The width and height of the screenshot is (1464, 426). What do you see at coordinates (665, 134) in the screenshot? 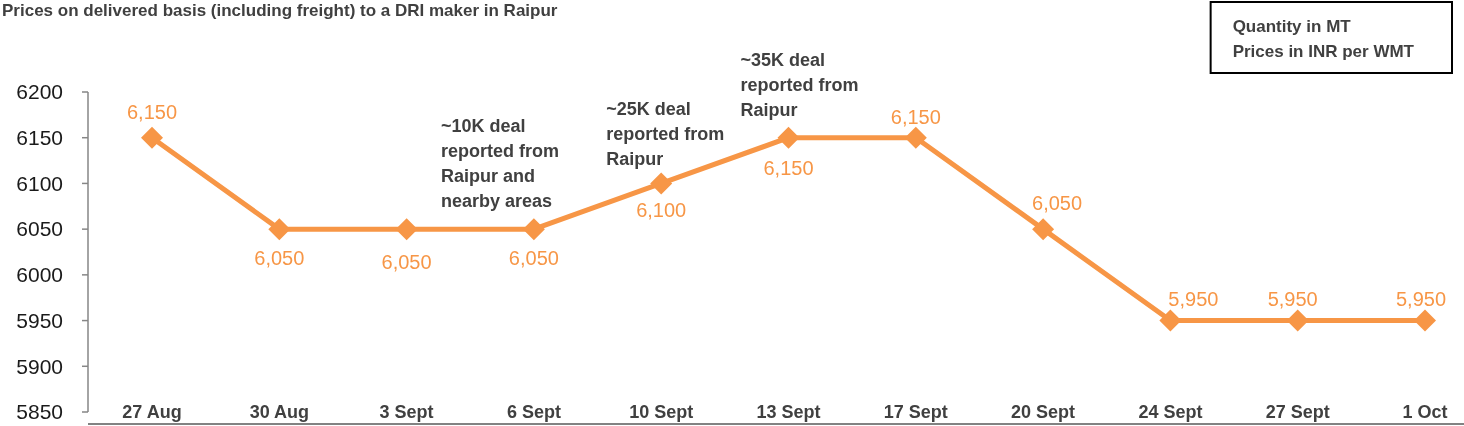
I see `annotation: ~25K deal reported from Raipur` at bounding box center [665, 134].